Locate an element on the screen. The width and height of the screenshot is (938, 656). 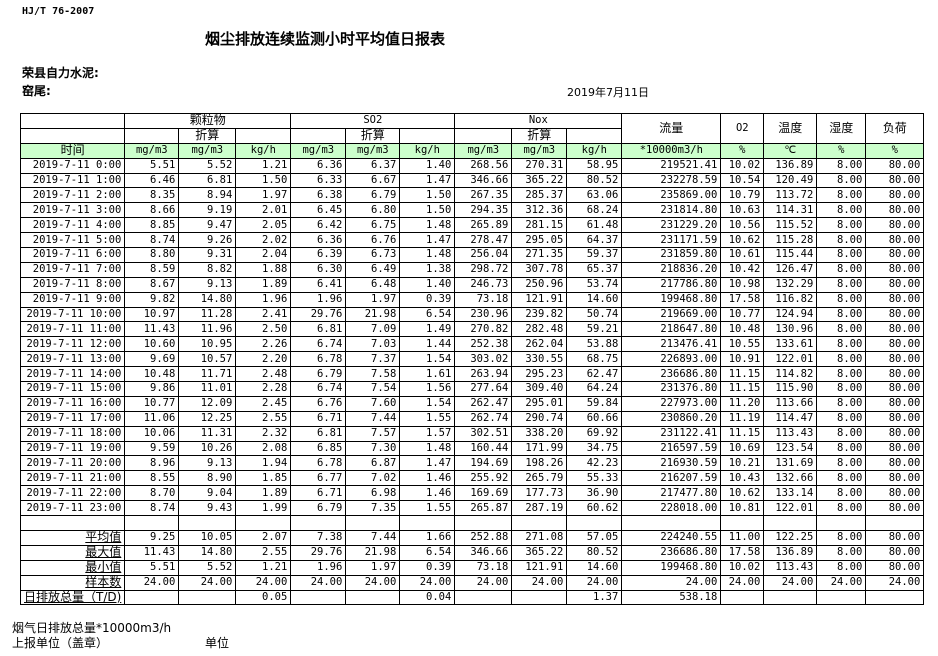
data-cell: 10.48 is located at coordinates (152, 374).